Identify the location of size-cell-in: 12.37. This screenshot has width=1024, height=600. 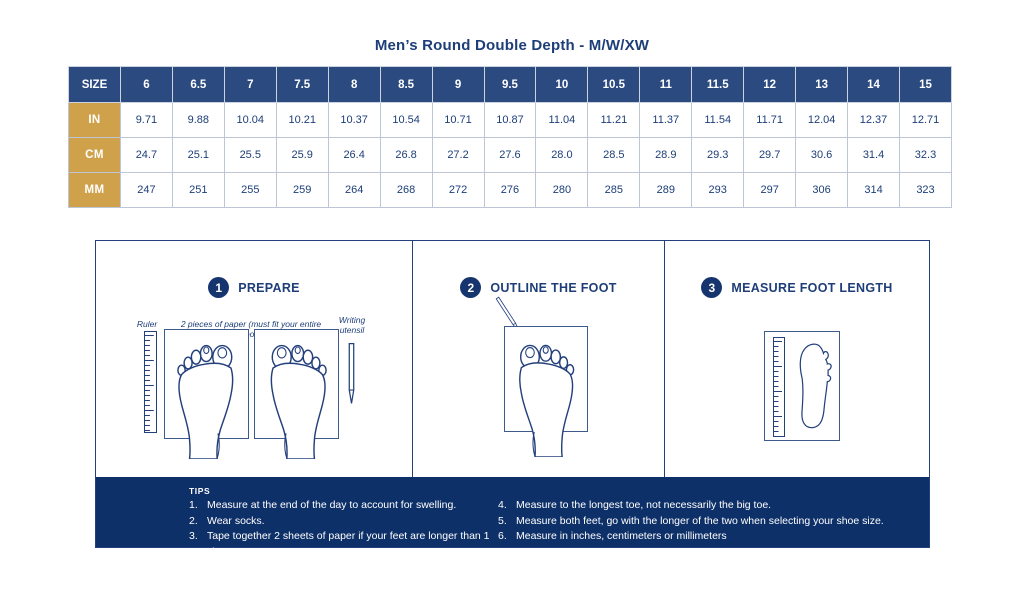
(873, 120).